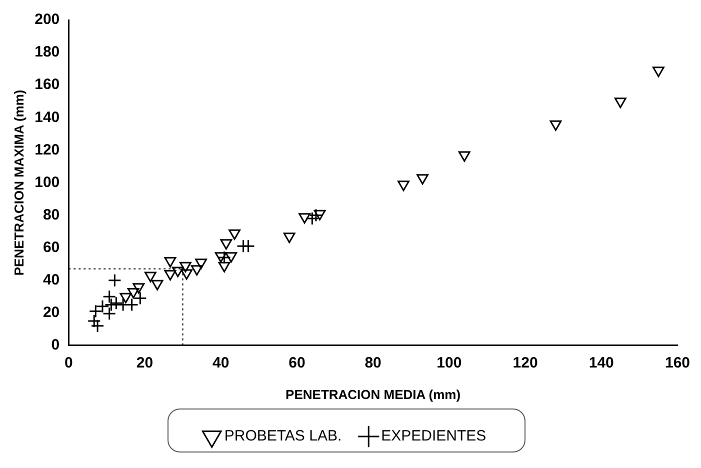  Describe the element at coordinates (433, 436) in the screenshot. I see `legend-label: EXPEDIENTES` at that location.